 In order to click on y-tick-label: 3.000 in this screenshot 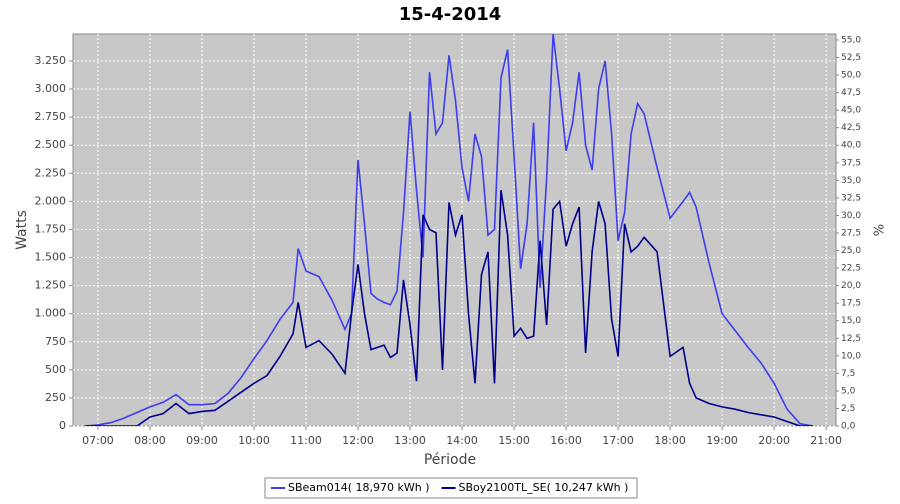, I will do `click(51, 88)`.